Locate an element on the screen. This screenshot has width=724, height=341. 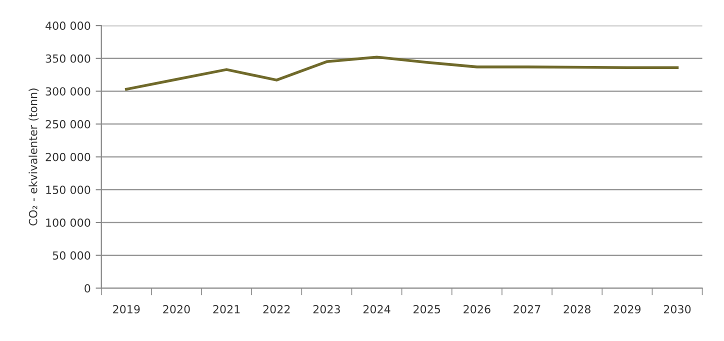
y-tick-label: 400 000 is located at coordinates (68, 26).